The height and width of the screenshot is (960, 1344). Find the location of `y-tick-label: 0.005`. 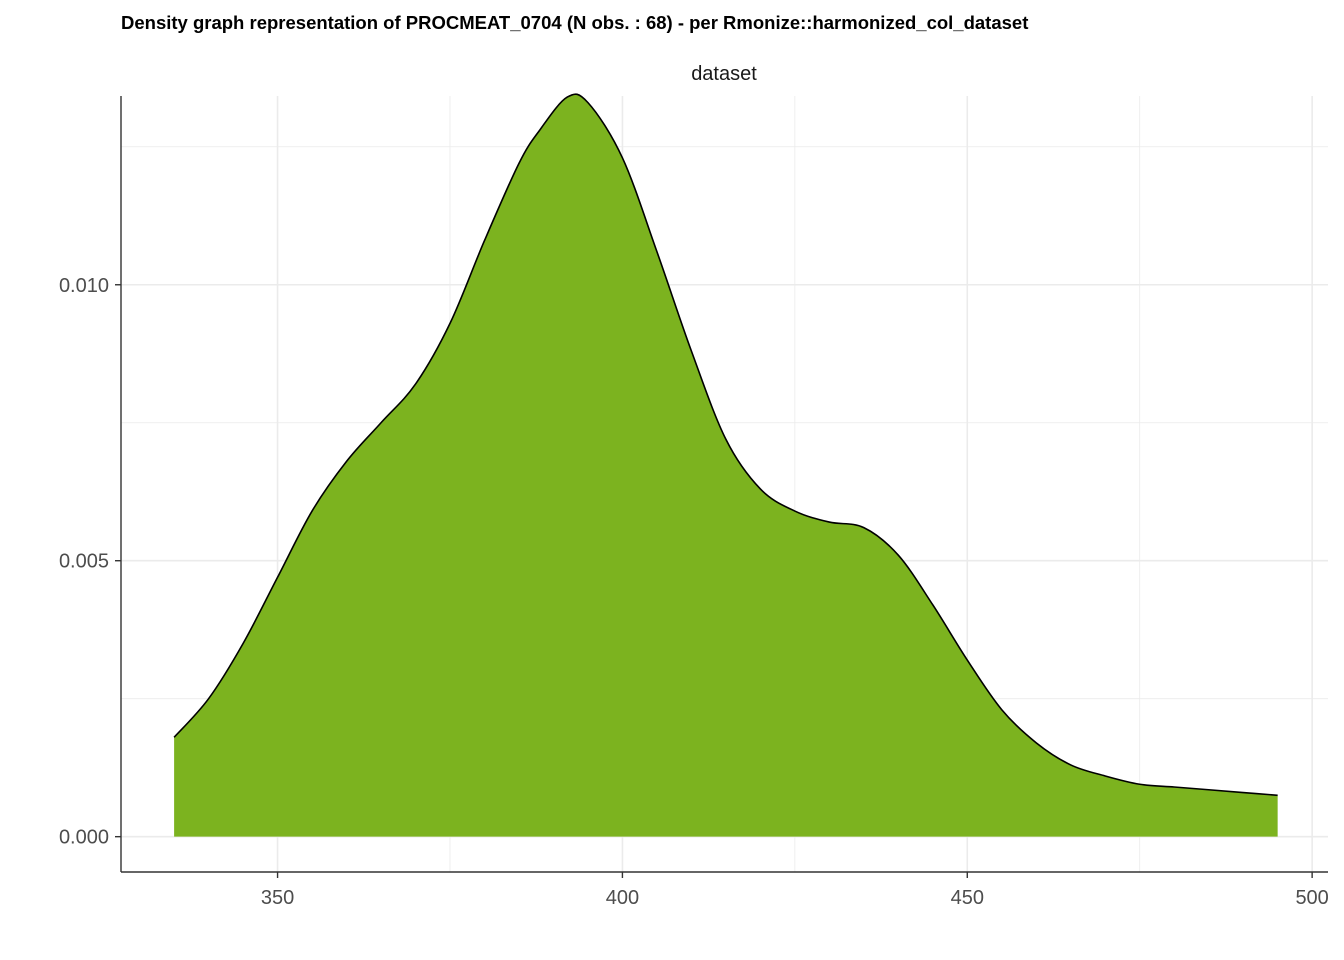

y-tick-label: 0.005 is located at coordinates (84, 562).